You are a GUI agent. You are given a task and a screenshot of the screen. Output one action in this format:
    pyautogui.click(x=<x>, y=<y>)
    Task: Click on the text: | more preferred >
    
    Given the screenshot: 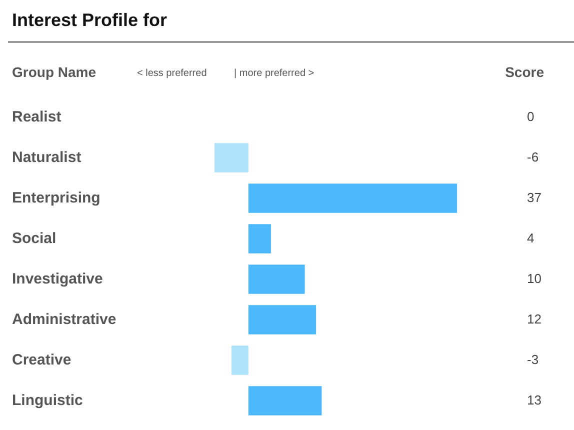 What is the action you would take?
    pyautogui.click(x=274, y=73)
    